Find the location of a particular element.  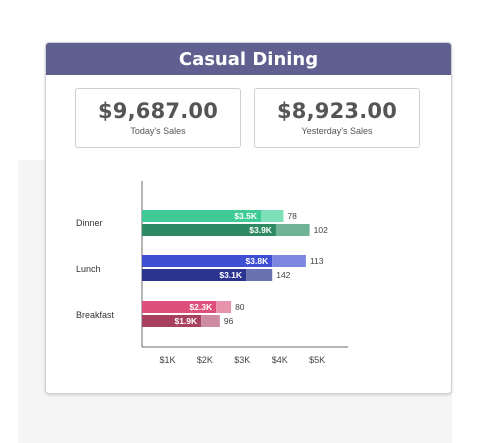

category-label-lunch: Lunch is located at coordinates (88, 269).